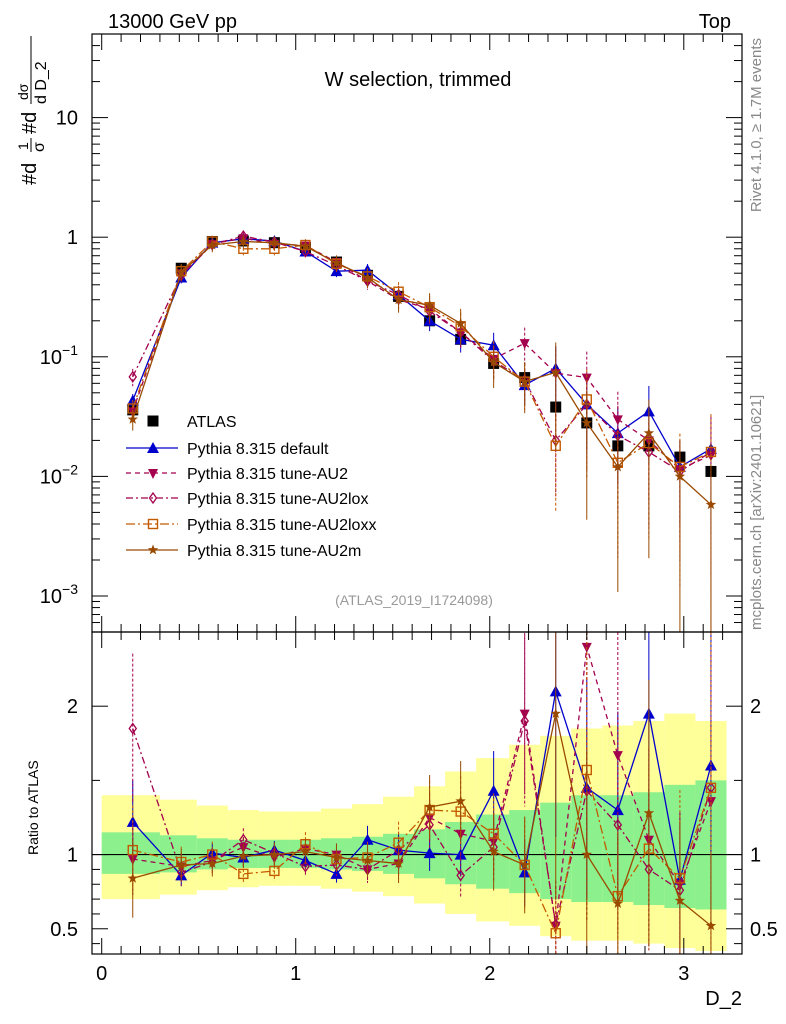 This screenshot has width=786, height=1024. I want to click on y-label-part-4: #d, so click(30, 123).